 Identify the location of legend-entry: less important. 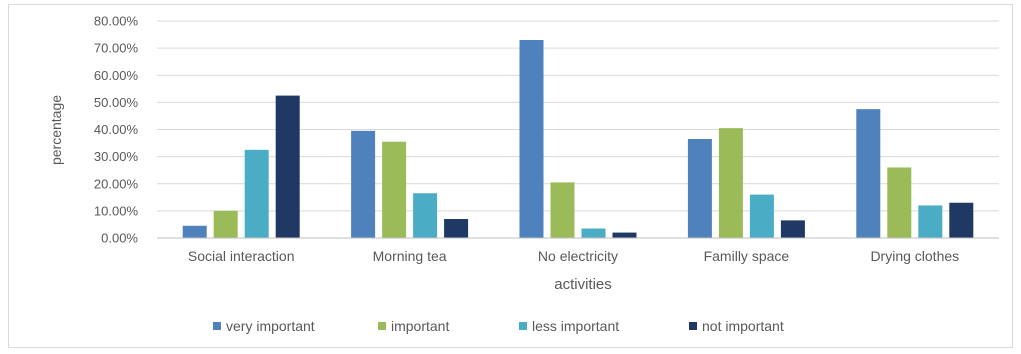
(569, 326).